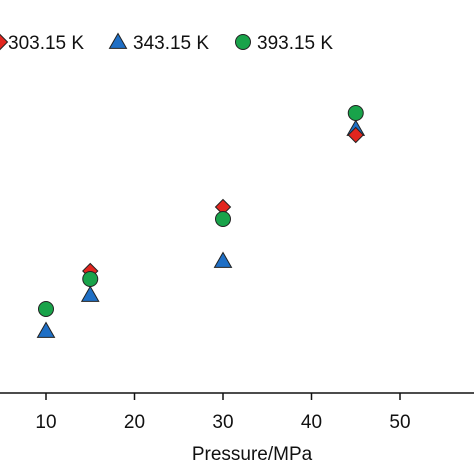 The image size is (474, 474). Describe the element at coordinates (46, 43) in the screenshot. I see `legend-label: 303.15 K` at that location.